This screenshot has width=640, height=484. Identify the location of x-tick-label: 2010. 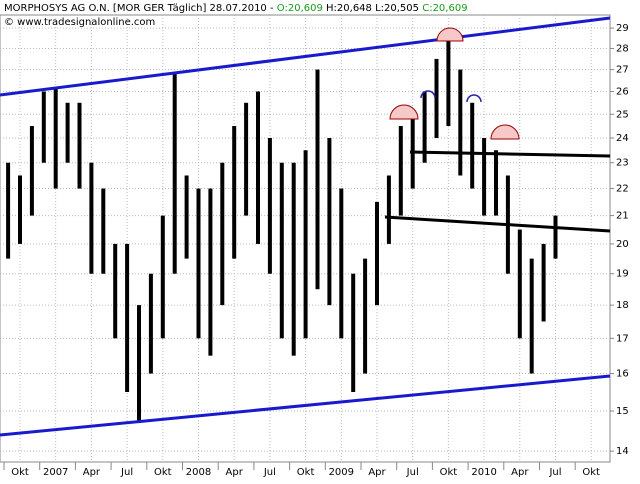
(483, 472).